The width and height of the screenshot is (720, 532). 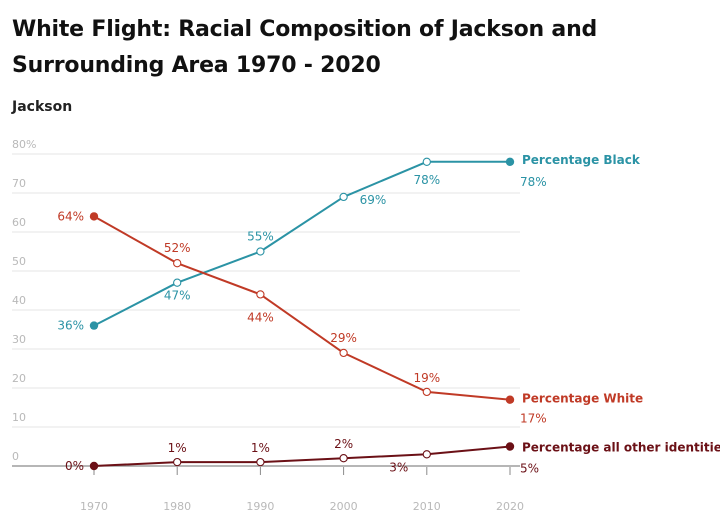 I want to click on x-tick-label: 1990, so click(x=260, y=506).